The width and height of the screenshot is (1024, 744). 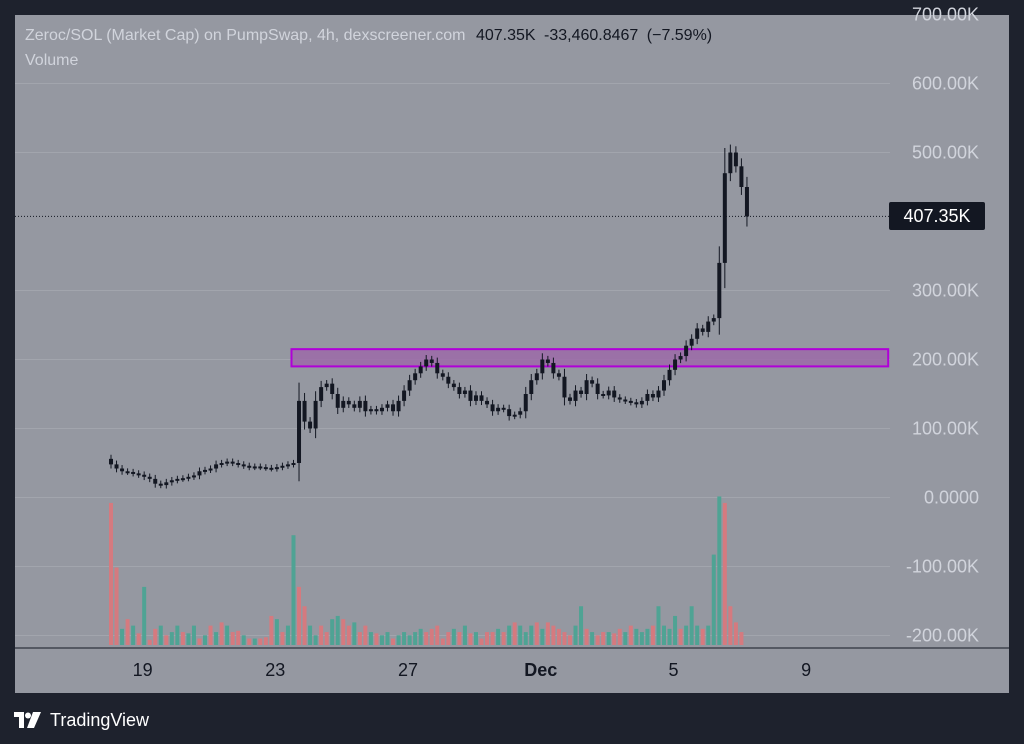 What do you see at coordinates (52, 60) in the screenshot?
I see `volume-legend: Volume` at bounding box center [52, 60].